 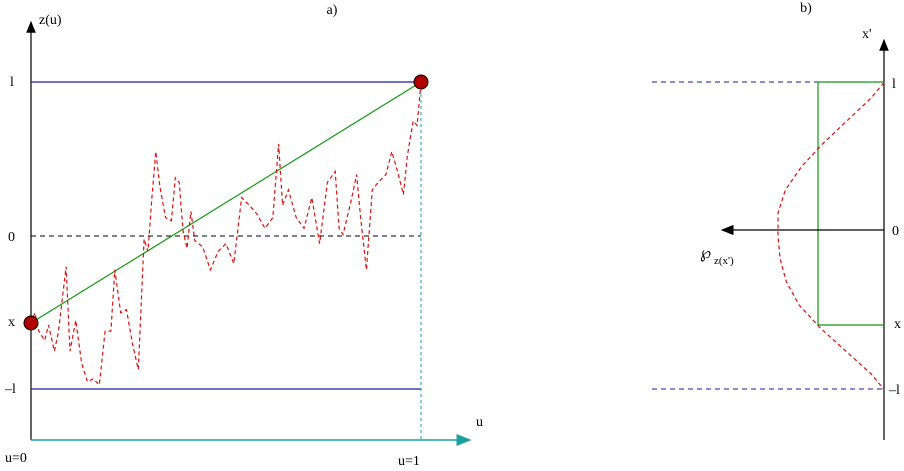 I want to click on uniform-rect, so click(x=850, y=203).